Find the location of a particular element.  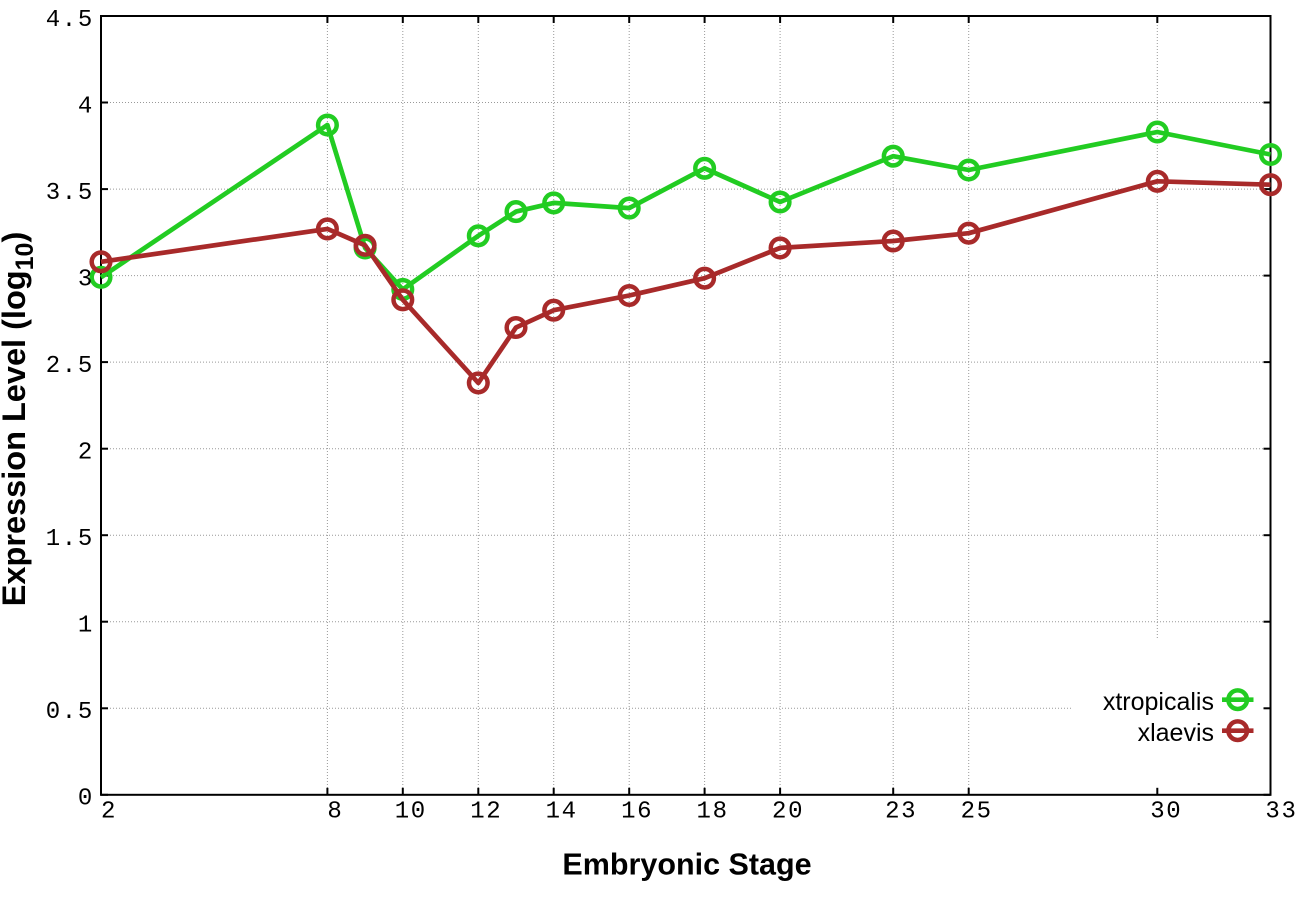

svg-text: 0 is located at coordinates (86, 799).